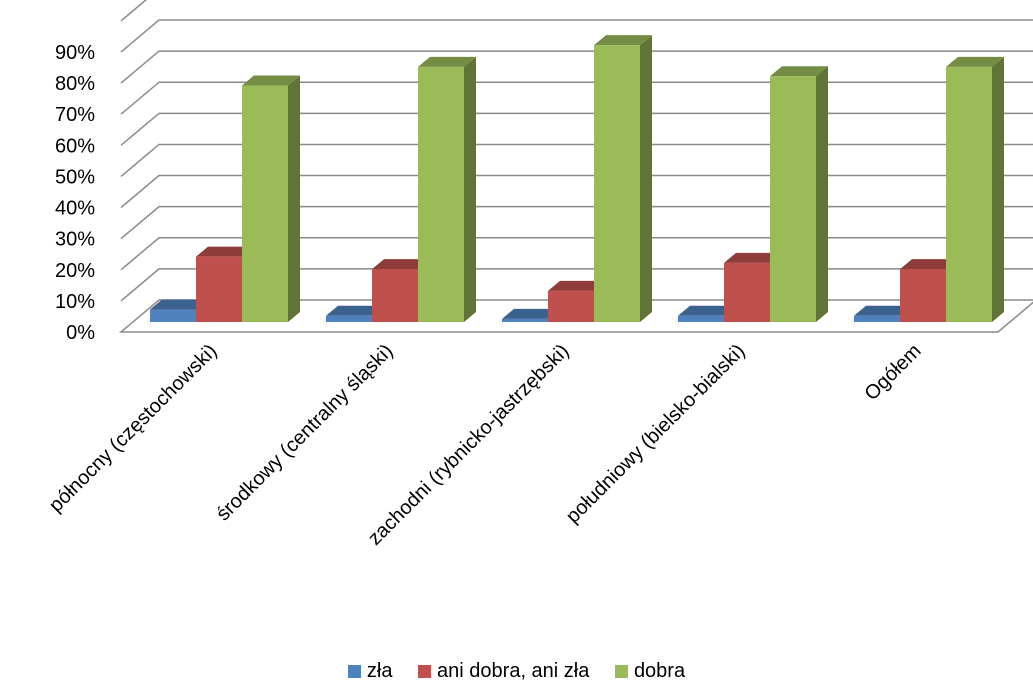 Image resolution: width=1033 pixels, height=689 pixels. I want to click on bar-ani-dobra-ani-zla-srodkowy-centralny-slaski, so click(401, 290).